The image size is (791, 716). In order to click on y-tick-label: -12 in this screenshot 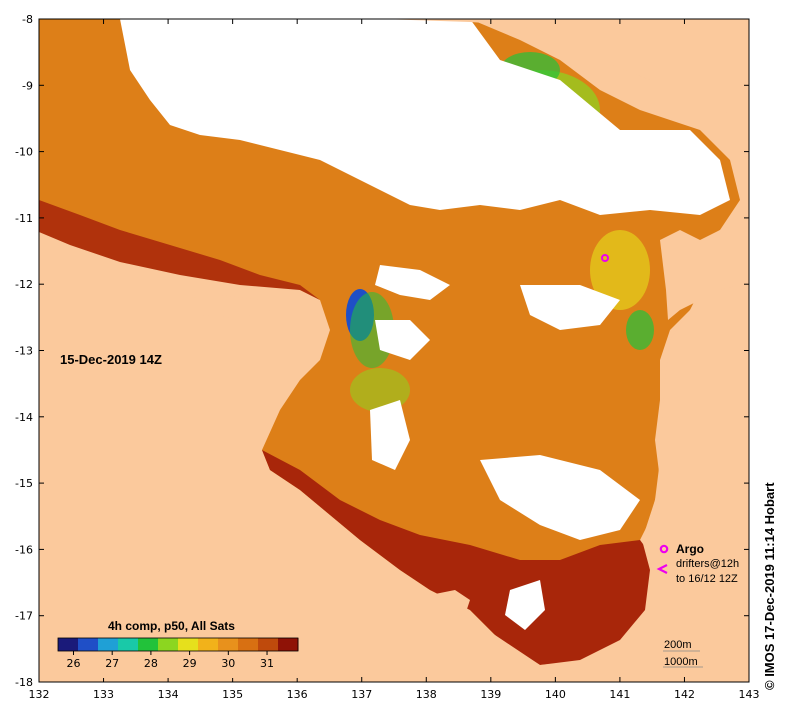, I will do `click(24, 284)`.